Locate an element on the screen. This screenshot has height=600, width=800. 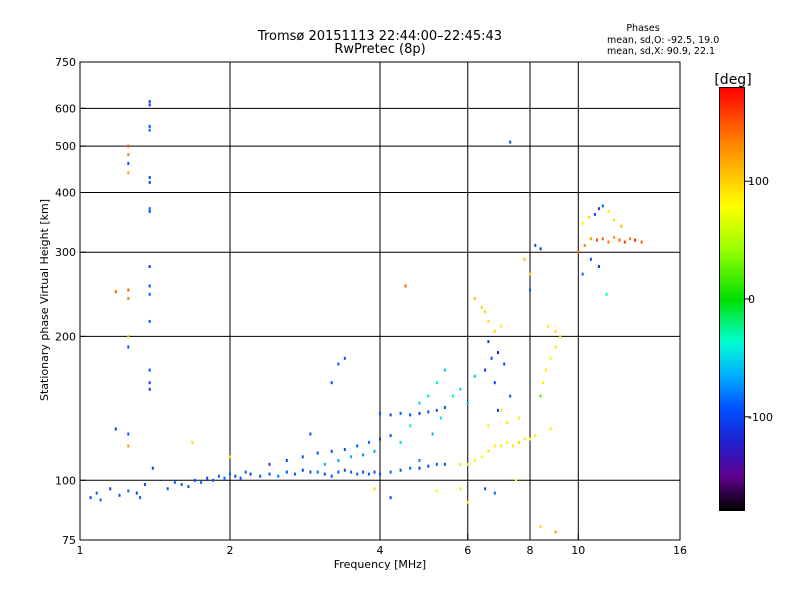
x-tick-label: 16 is located at coordinates (680, 550).